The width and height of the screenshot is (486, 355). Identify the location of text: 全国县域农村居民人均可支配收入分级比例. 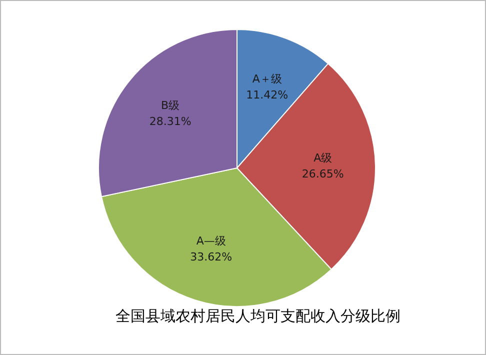
(258, 316).